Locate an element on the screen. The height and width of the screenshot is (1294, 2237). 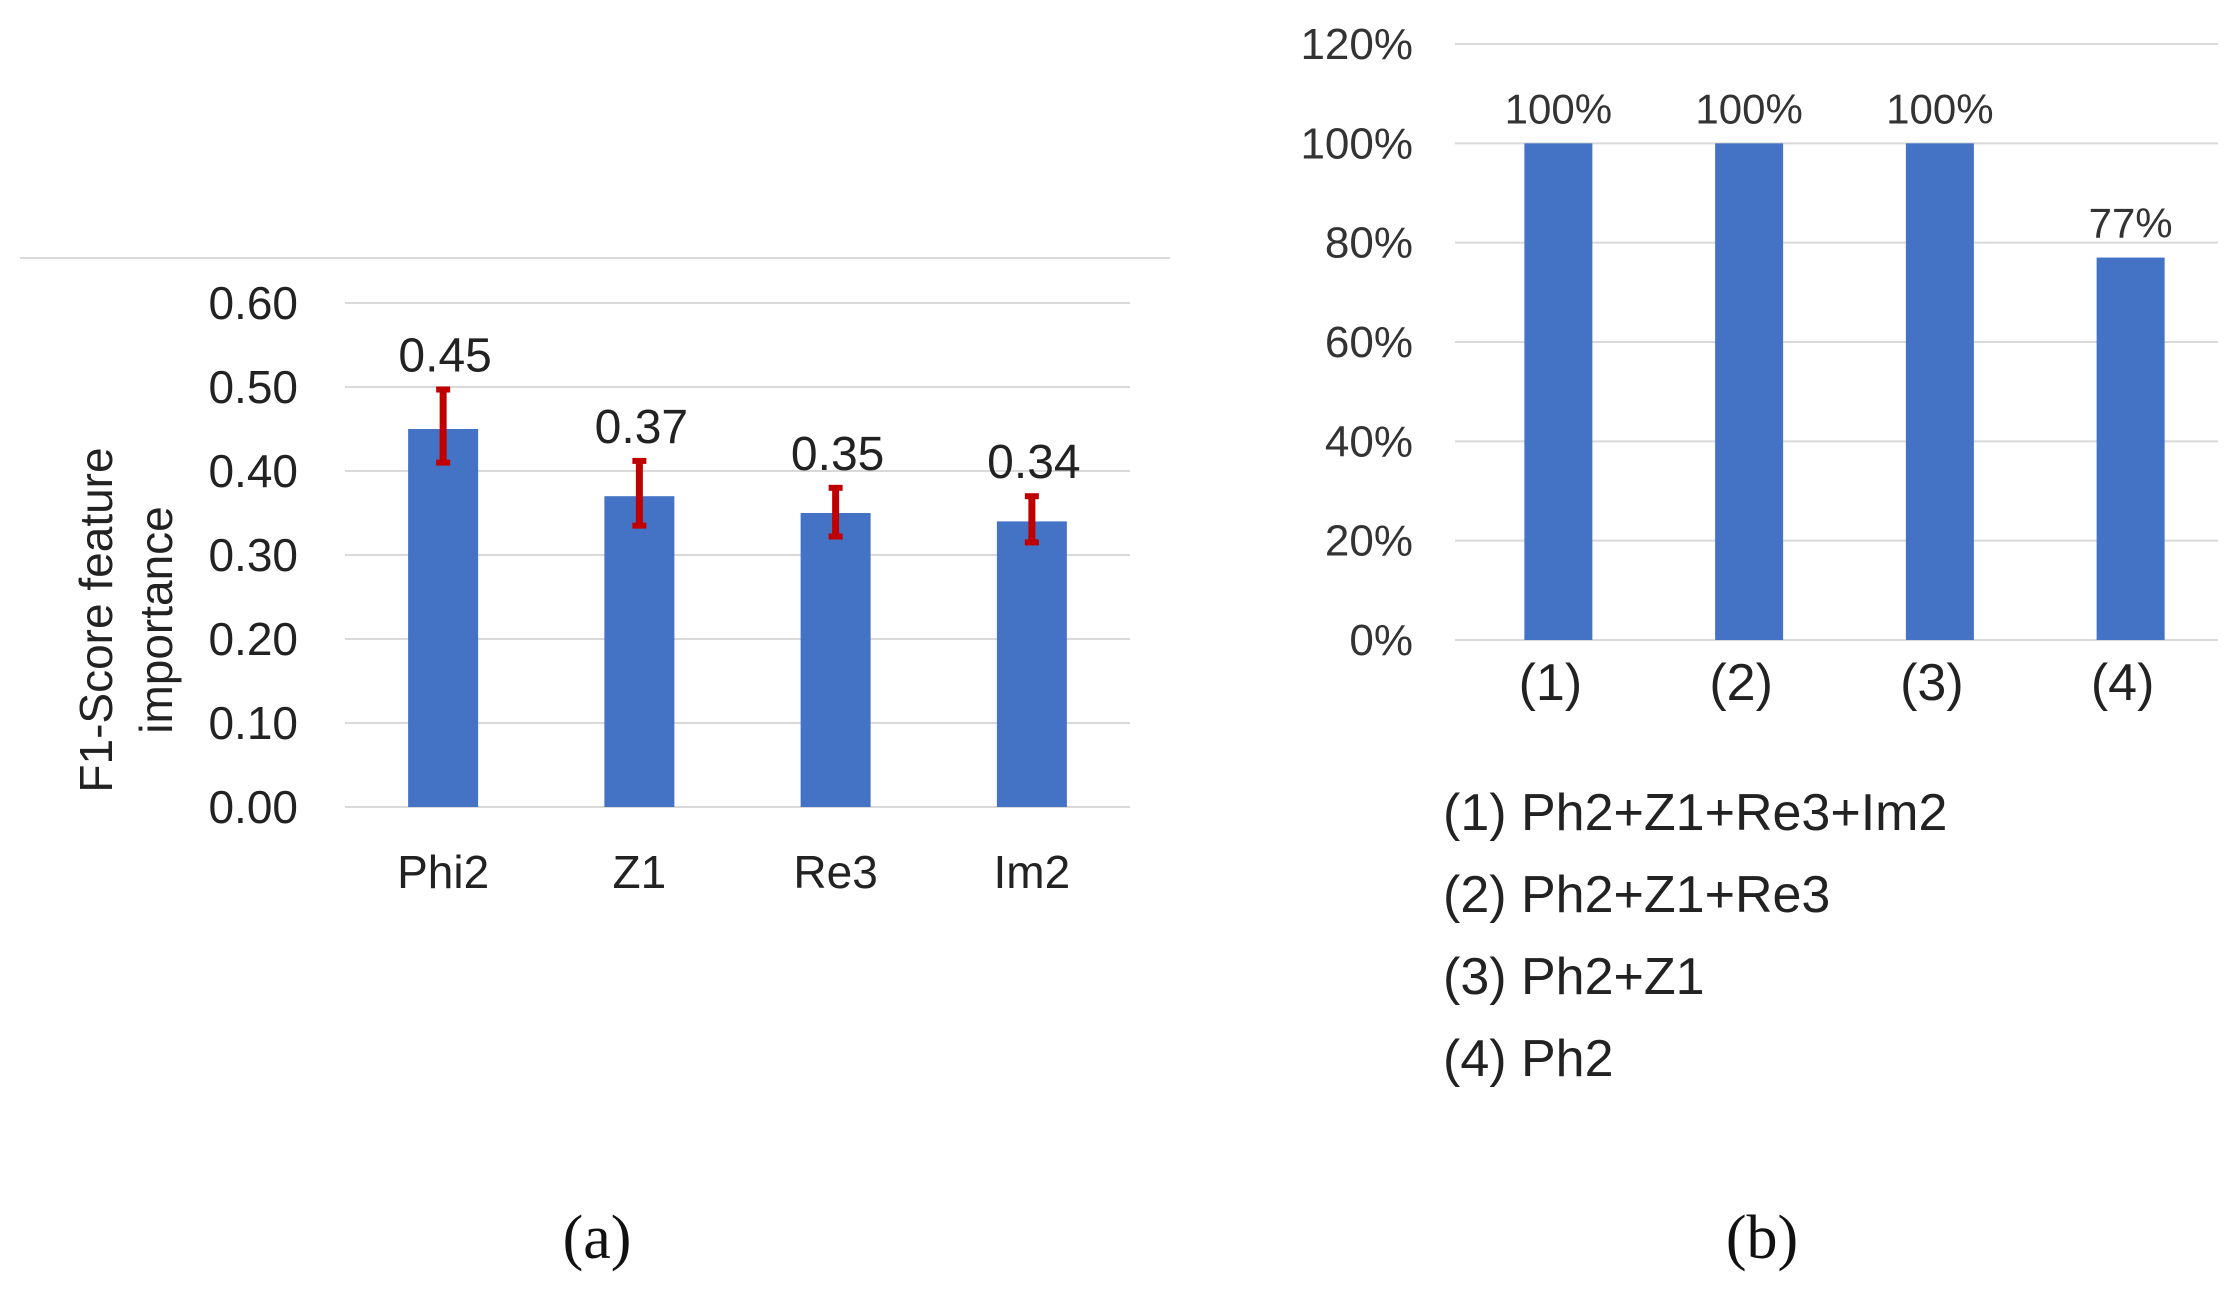
chart-a-ytick-label: 0.00 is located at coordinates (253, 807).